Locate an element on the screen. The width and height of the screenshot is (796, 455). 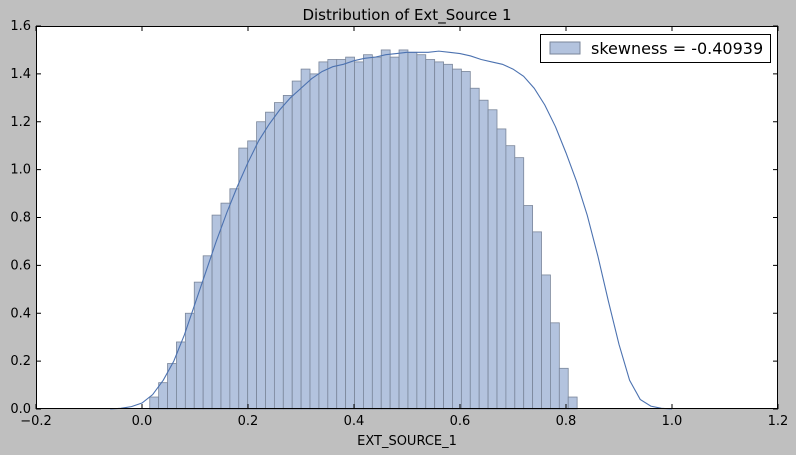
y-tick-label: 0.6 is located at coordinates (20, 265).